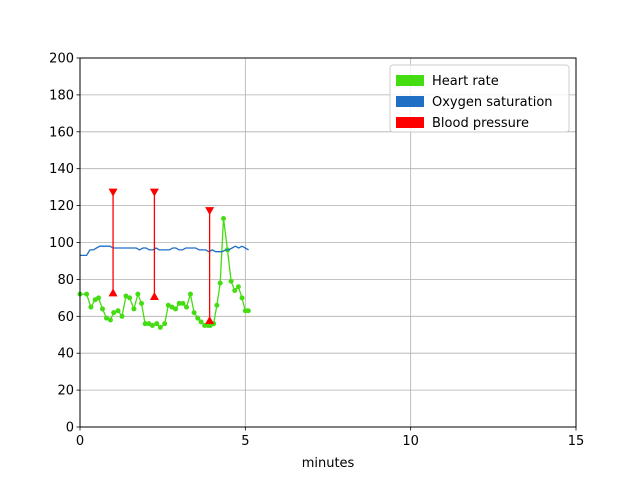  What do you see at coordinates (410, 441) in the screenshot?
I see `x-tick-label: 10` at bounding box center [410, 441].